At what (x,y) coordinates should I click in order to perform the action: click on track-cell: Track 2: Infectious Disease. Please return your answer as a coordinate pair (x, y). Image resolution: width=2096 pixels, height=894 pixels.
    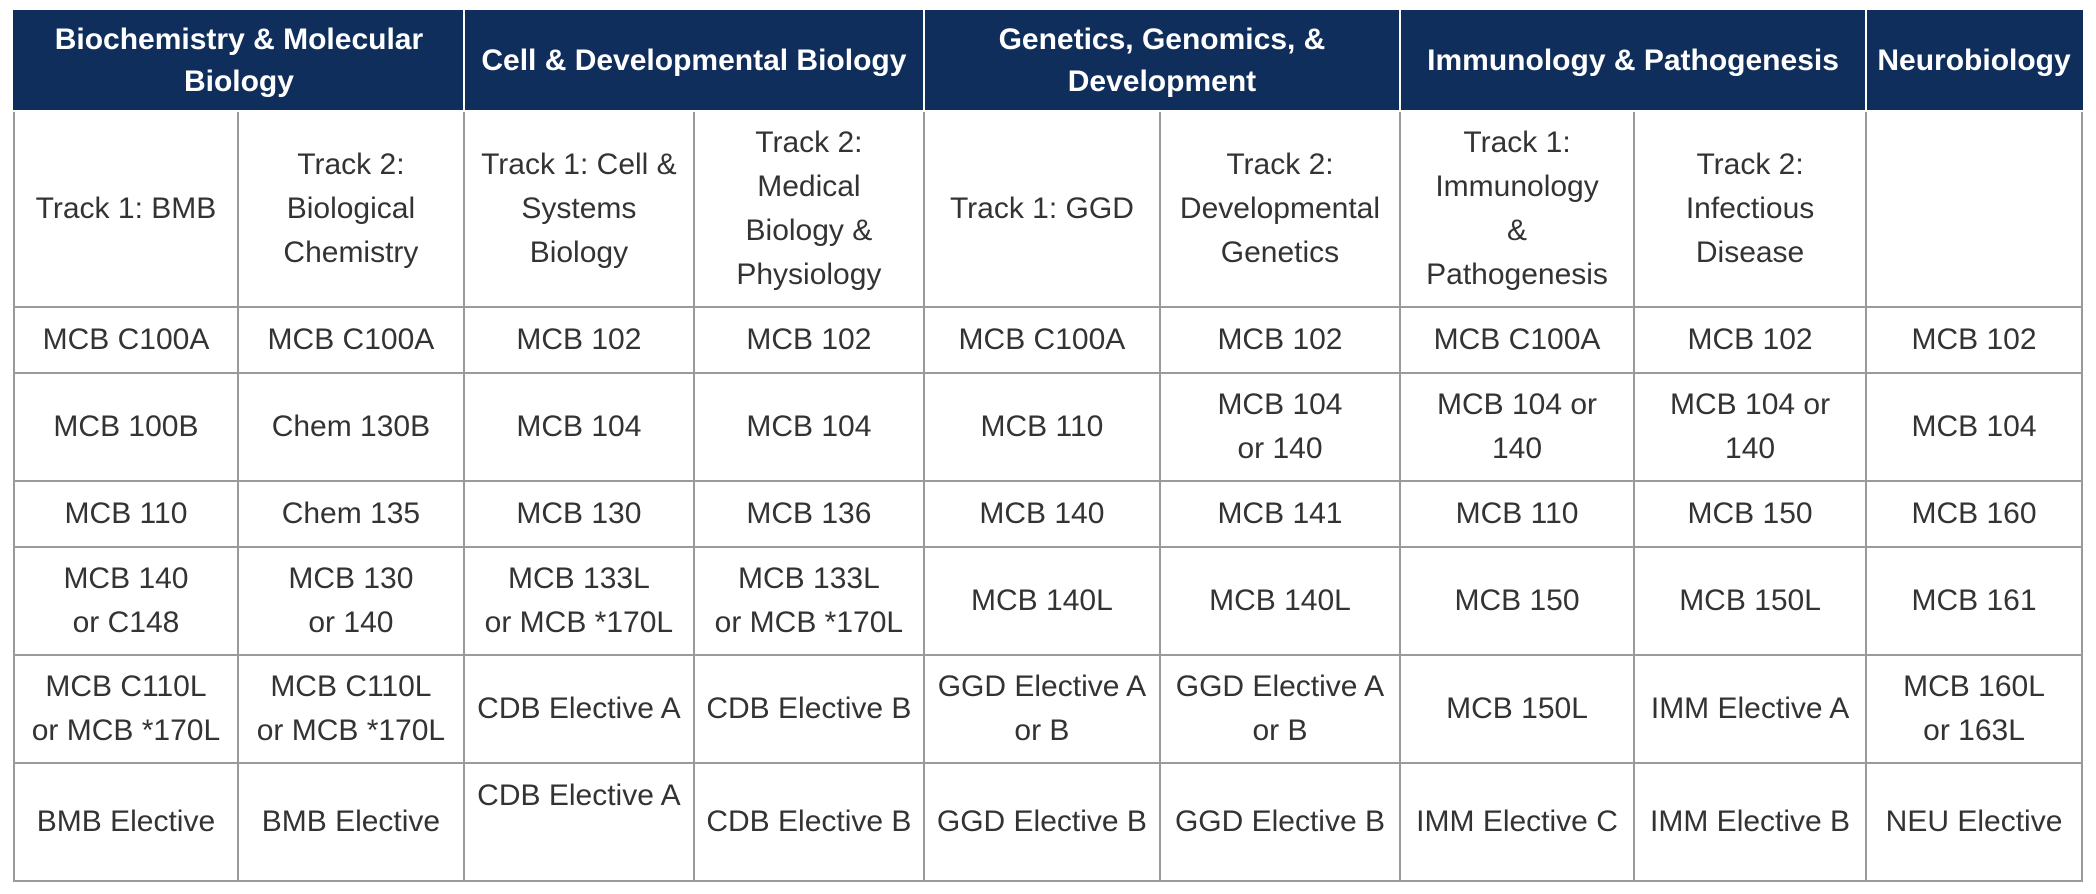
    Looking at the image, I should click on (1750, 209).